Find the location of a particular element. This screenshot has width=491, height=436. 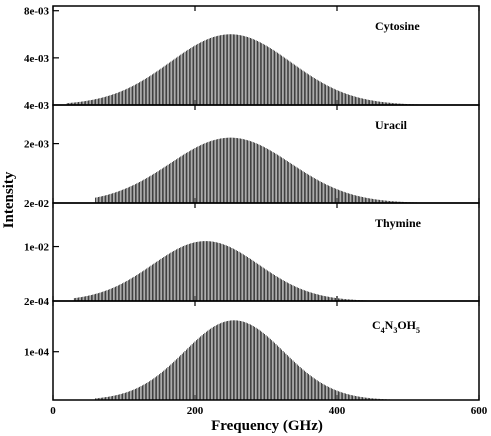

y-tick-label: 8e-03 is located at coordinates (37, 12).